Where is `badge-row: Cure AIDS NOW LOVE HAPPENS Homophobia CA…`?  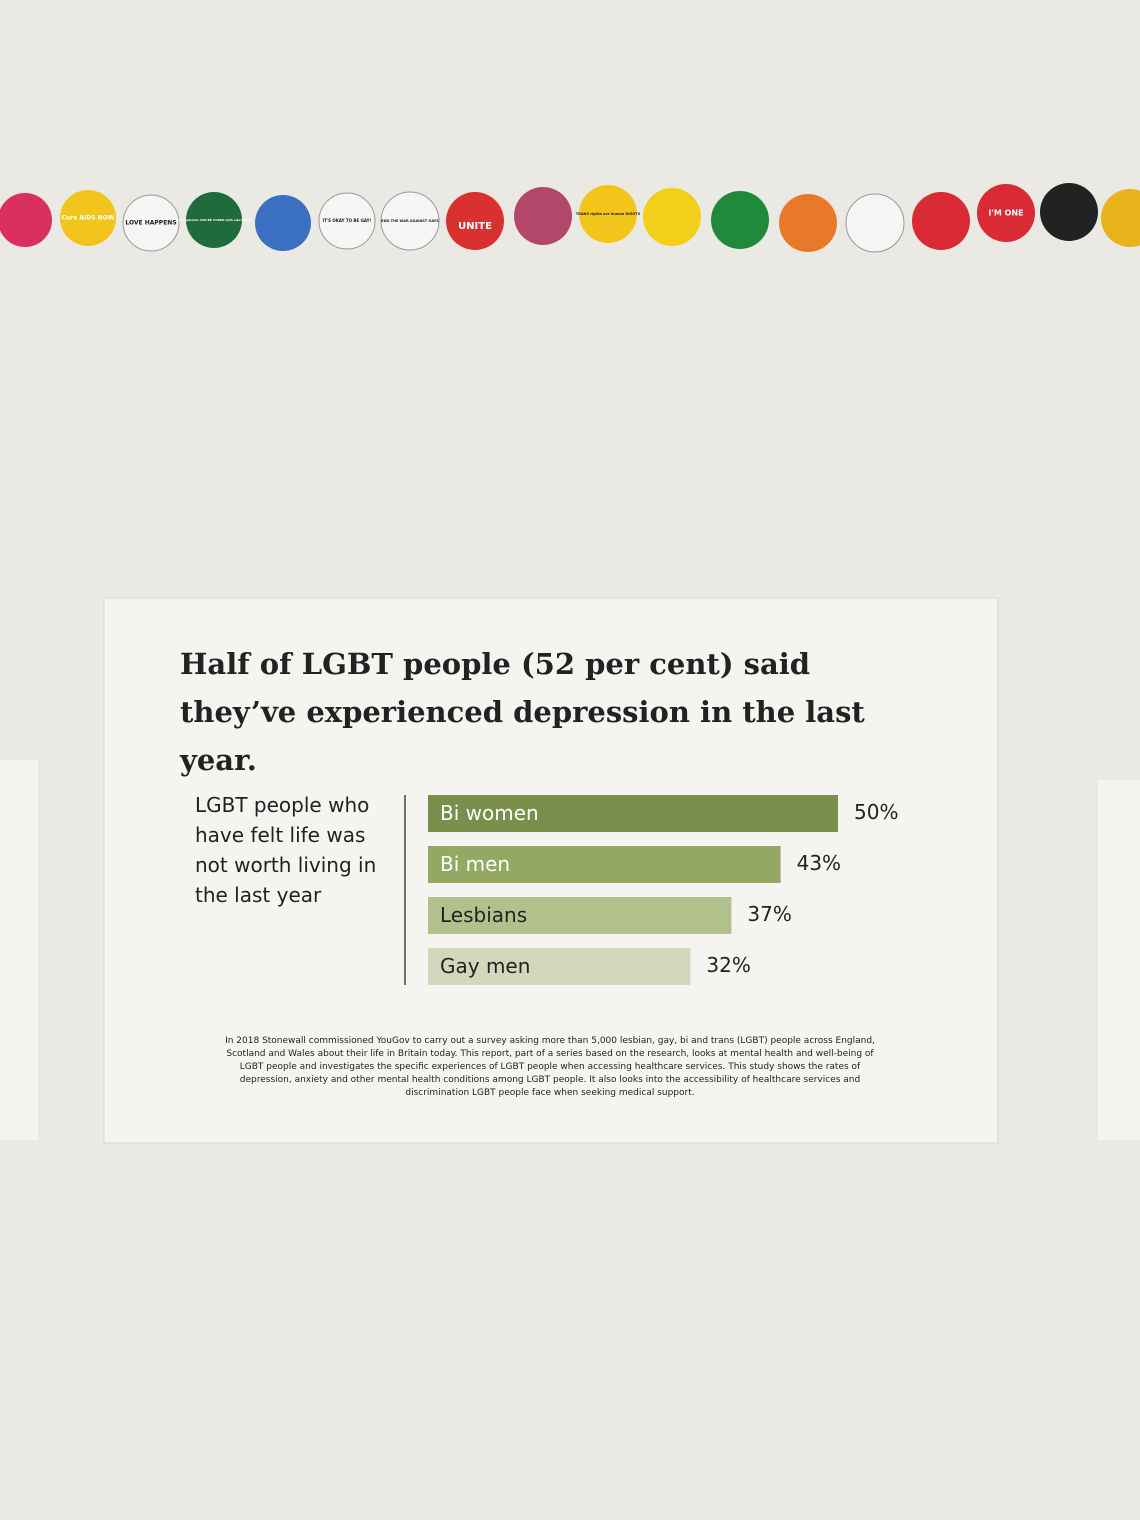
badge-row: Cure AIDS NOW LOVE HAPPENS Homophobia CA… is located at coordinates (570, 218).